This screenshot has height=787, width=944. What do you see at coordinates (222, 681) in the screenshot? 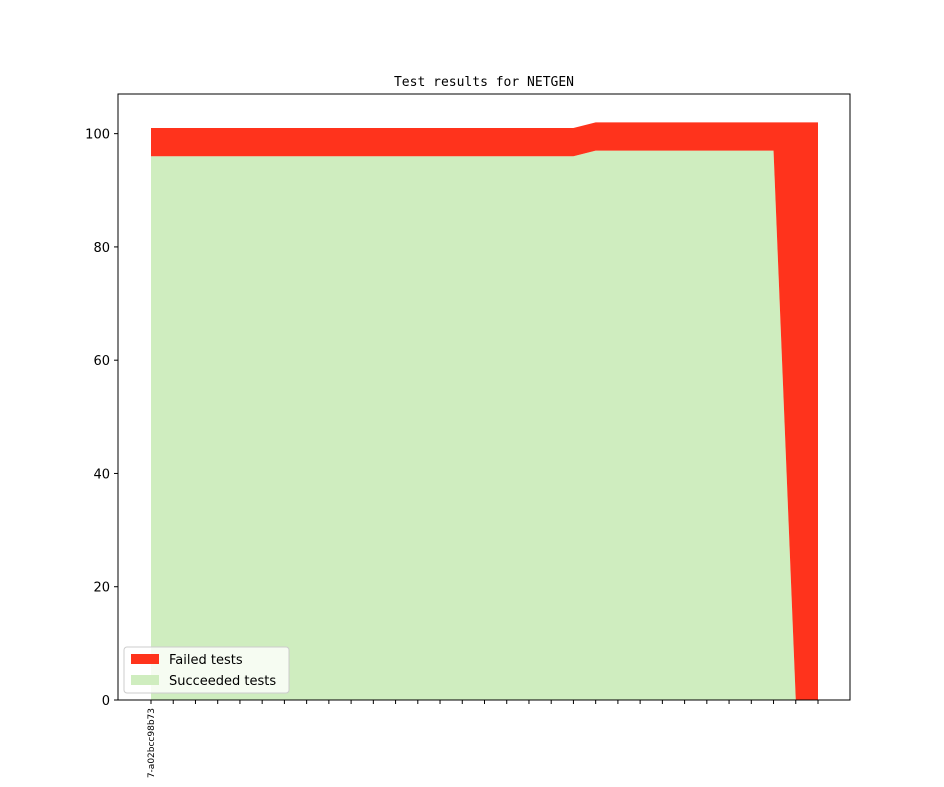
I see `legend-label-succeeded: Succeeded tests` at bounding box center [222, 681].